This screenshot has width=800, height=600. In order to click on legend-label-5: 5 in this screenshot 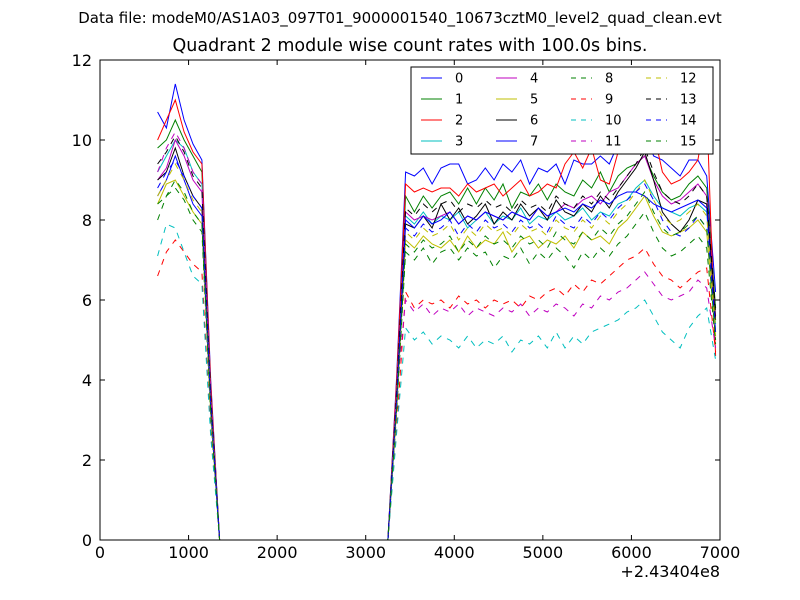, I will do `click(534, 100)`.